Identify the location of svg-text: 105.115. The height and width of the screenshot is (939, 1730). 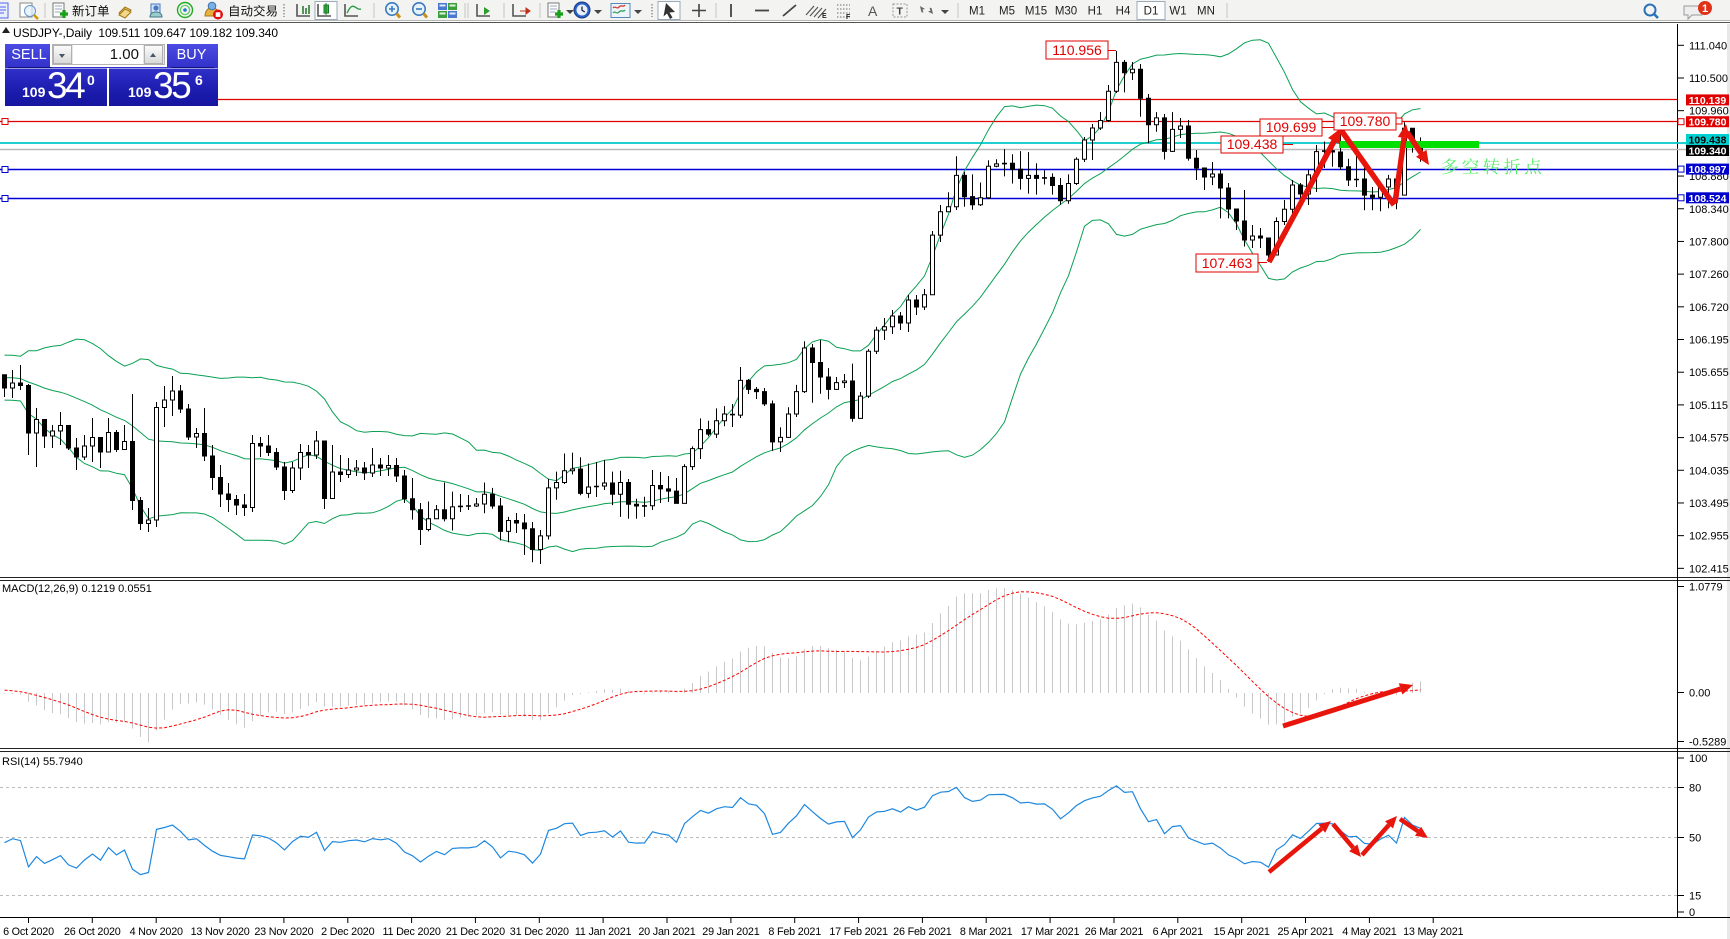
(1708, 406).